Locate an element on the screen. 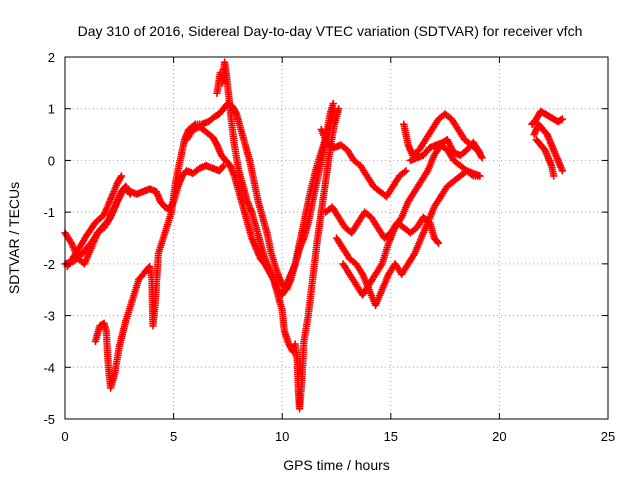 Image resolution: width=640 pixels, height=480 pixels. x-tick-label: 0 is located at coordinates (64, 436).